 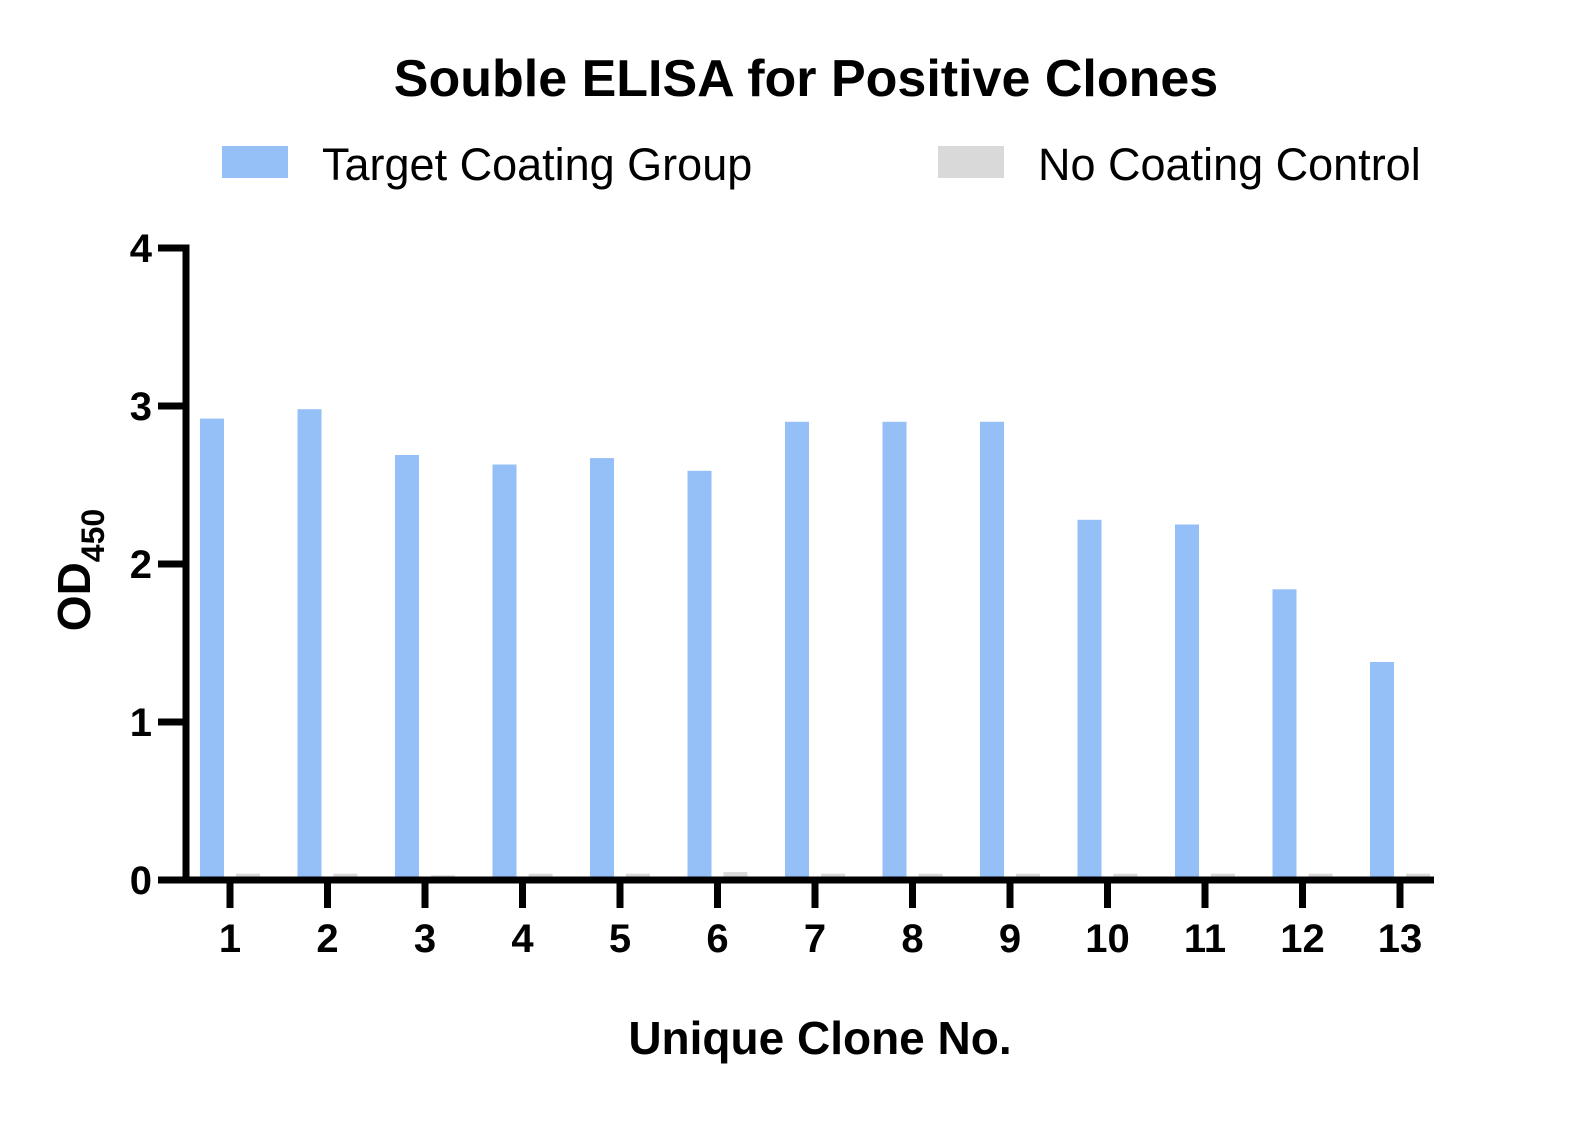 What do you see at coordinates (971, 162) in the screenshot?
I see `legend-swatch-no-coating-control` at bounding box center [971, 162].